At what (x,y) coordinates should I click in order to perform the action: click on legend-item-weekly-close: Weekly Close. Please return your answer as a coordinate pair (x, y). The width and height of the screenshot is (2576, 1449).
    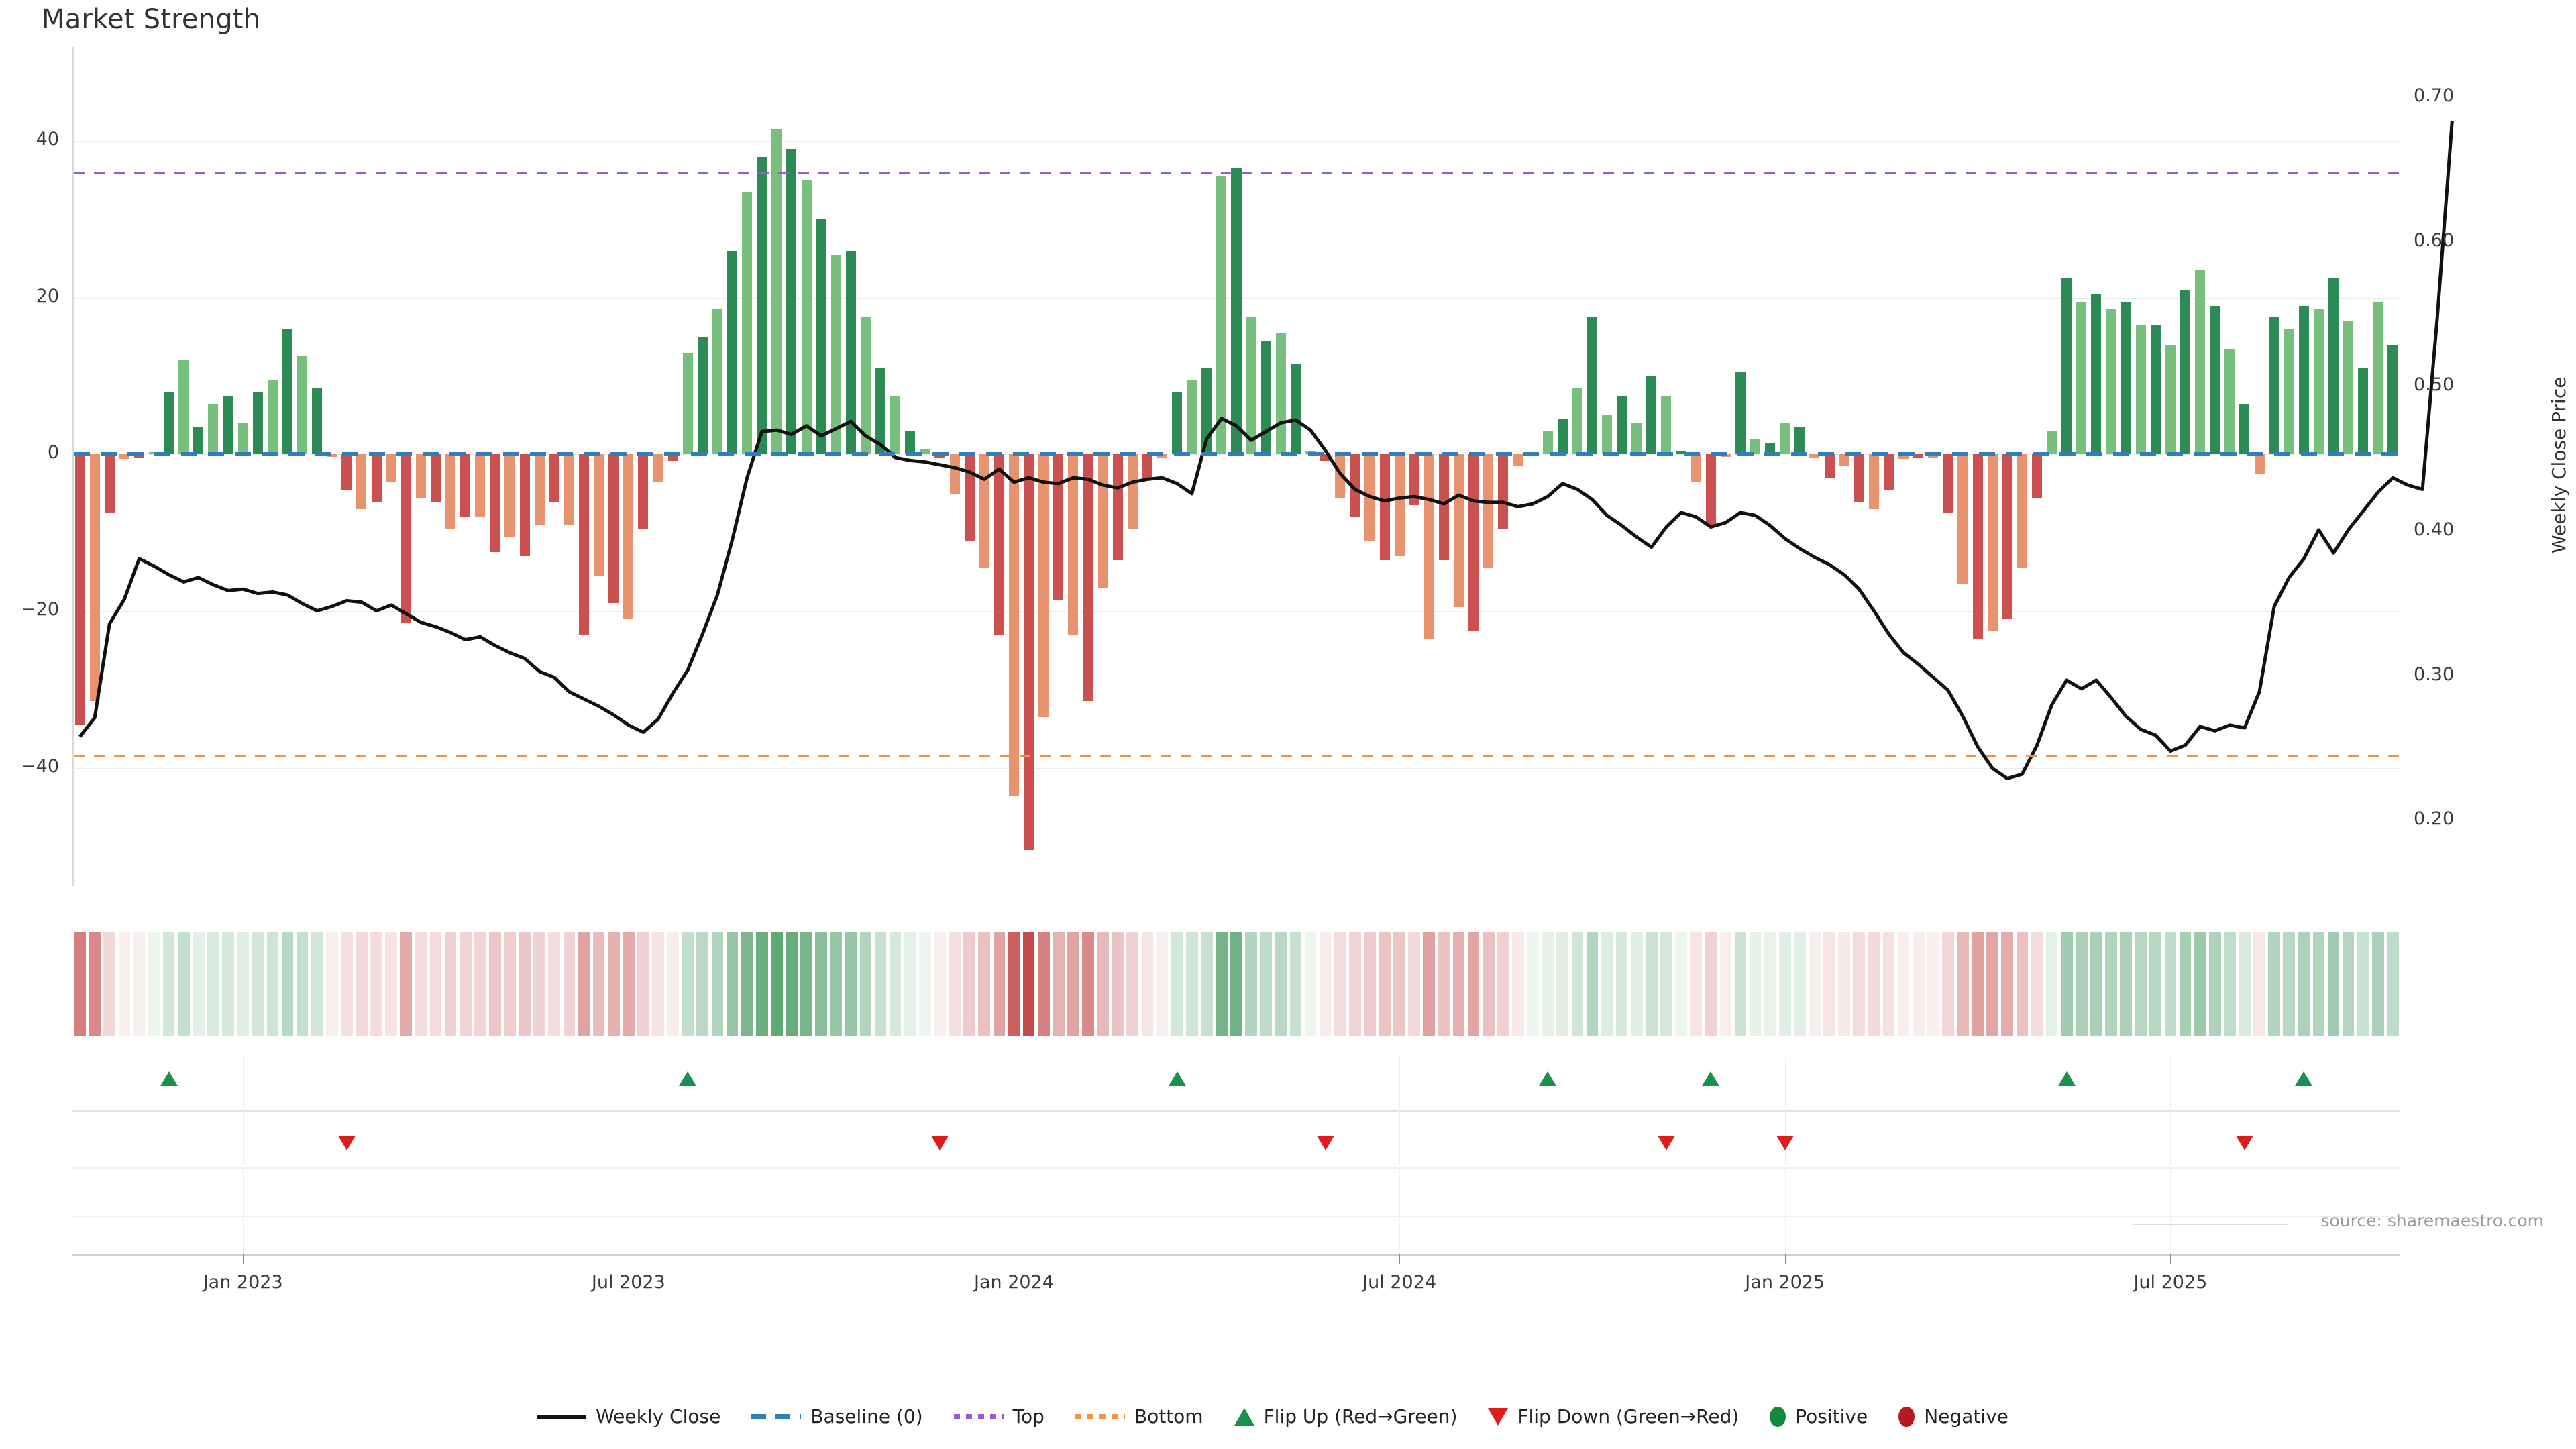
    Looking at the image, I should click on (628, 1416).